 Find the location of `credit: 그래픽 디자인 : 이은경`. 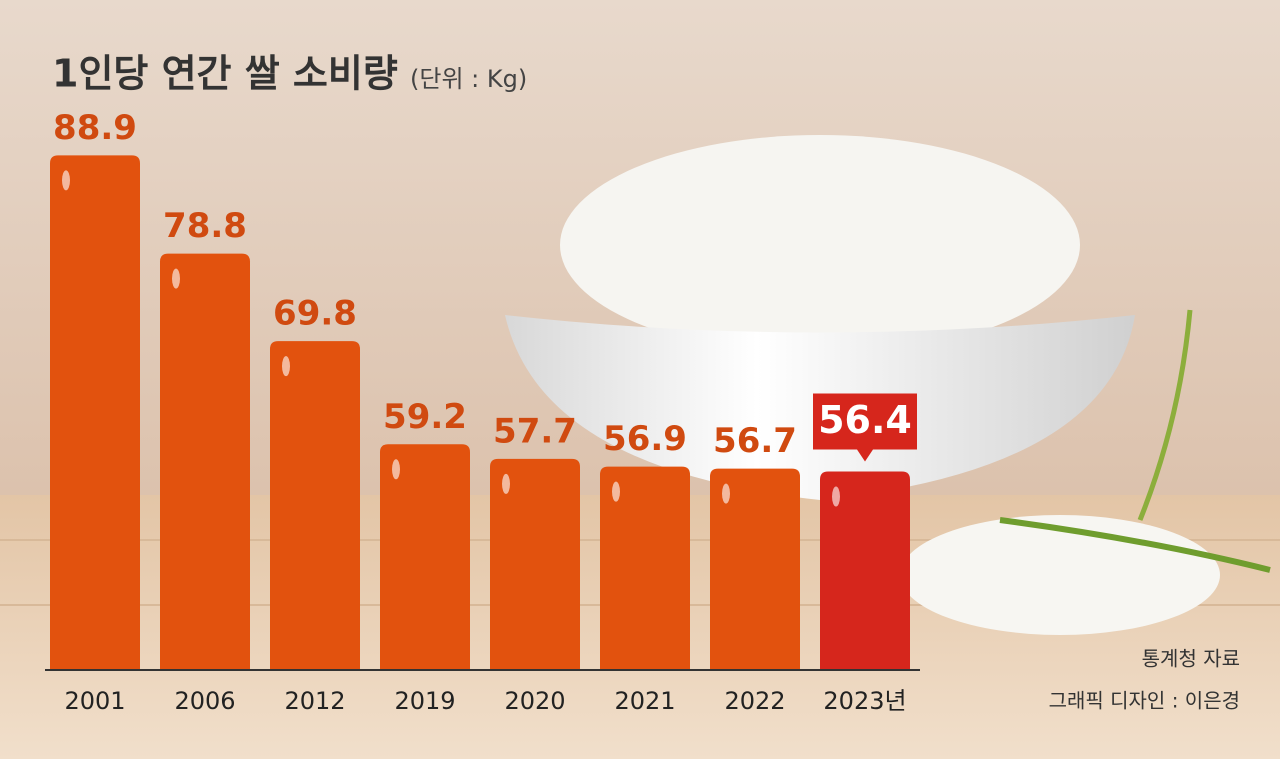

credit: 그래픽 디자인 : 이은경 is located at coordinates (1144, 701).